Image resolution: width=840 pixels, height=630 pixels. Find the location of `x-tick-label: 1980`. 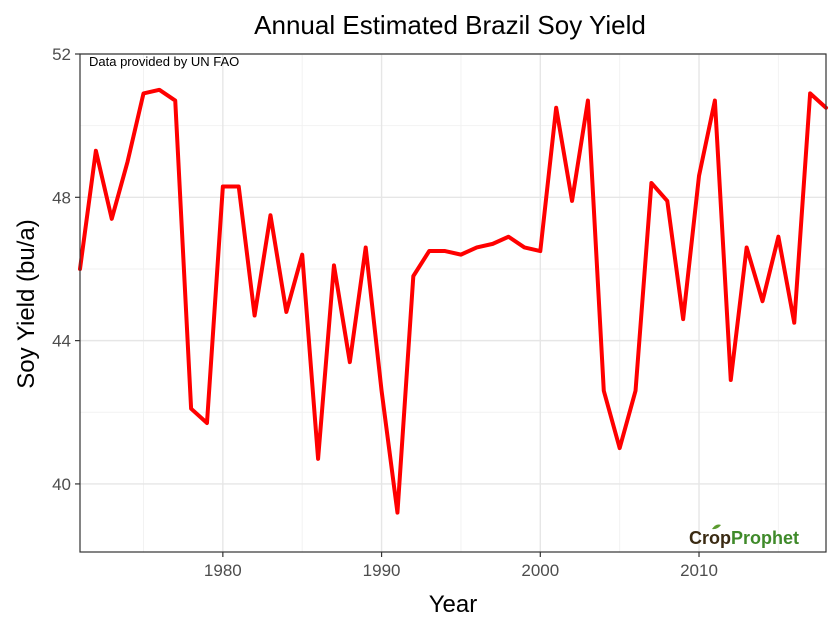

x-tick-label: 1980 is located at coordinates (223, 570).